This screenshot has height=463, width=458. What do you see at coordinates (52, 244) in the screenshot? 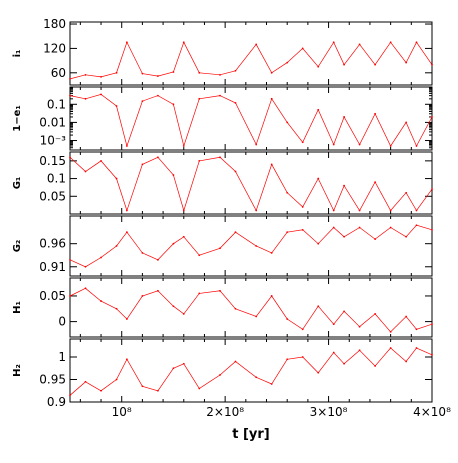
I see `ytick-label-4-1: 0.96` at bounding box center [52, 244].